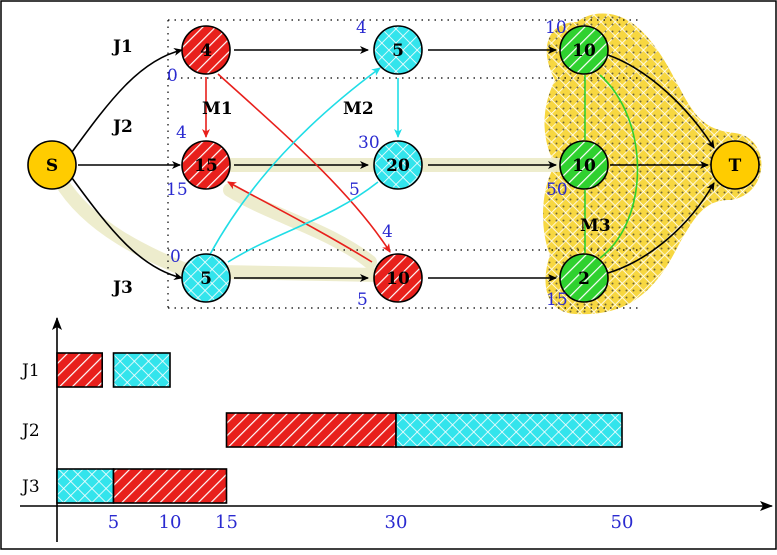 Image resolution: width=777 pixels, height=555 pixels. Describe the element at coordinates (358, 109) in the screenshot. I see `machine-label-m2: M2` at that location.